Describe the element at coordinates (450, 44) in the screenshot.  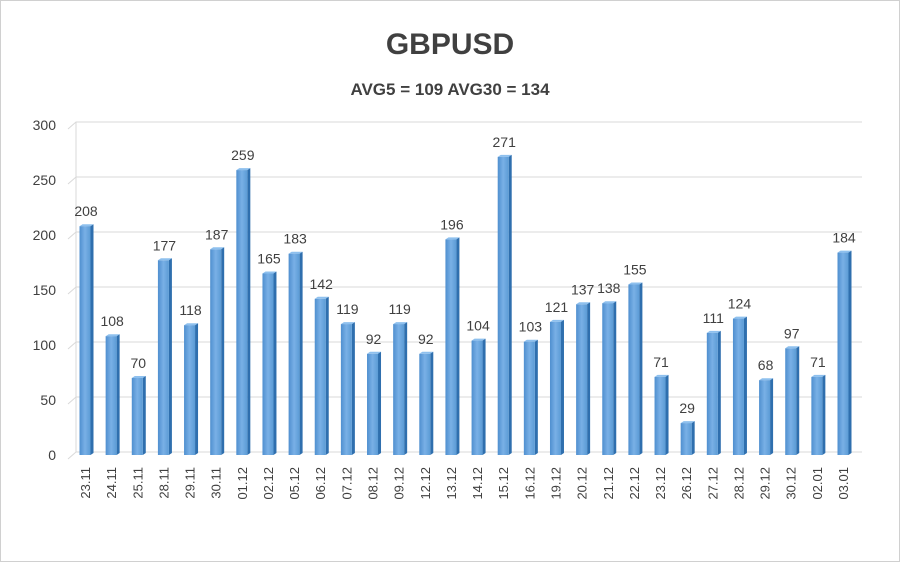
I see `chart-title: GBPUSD` at that location.